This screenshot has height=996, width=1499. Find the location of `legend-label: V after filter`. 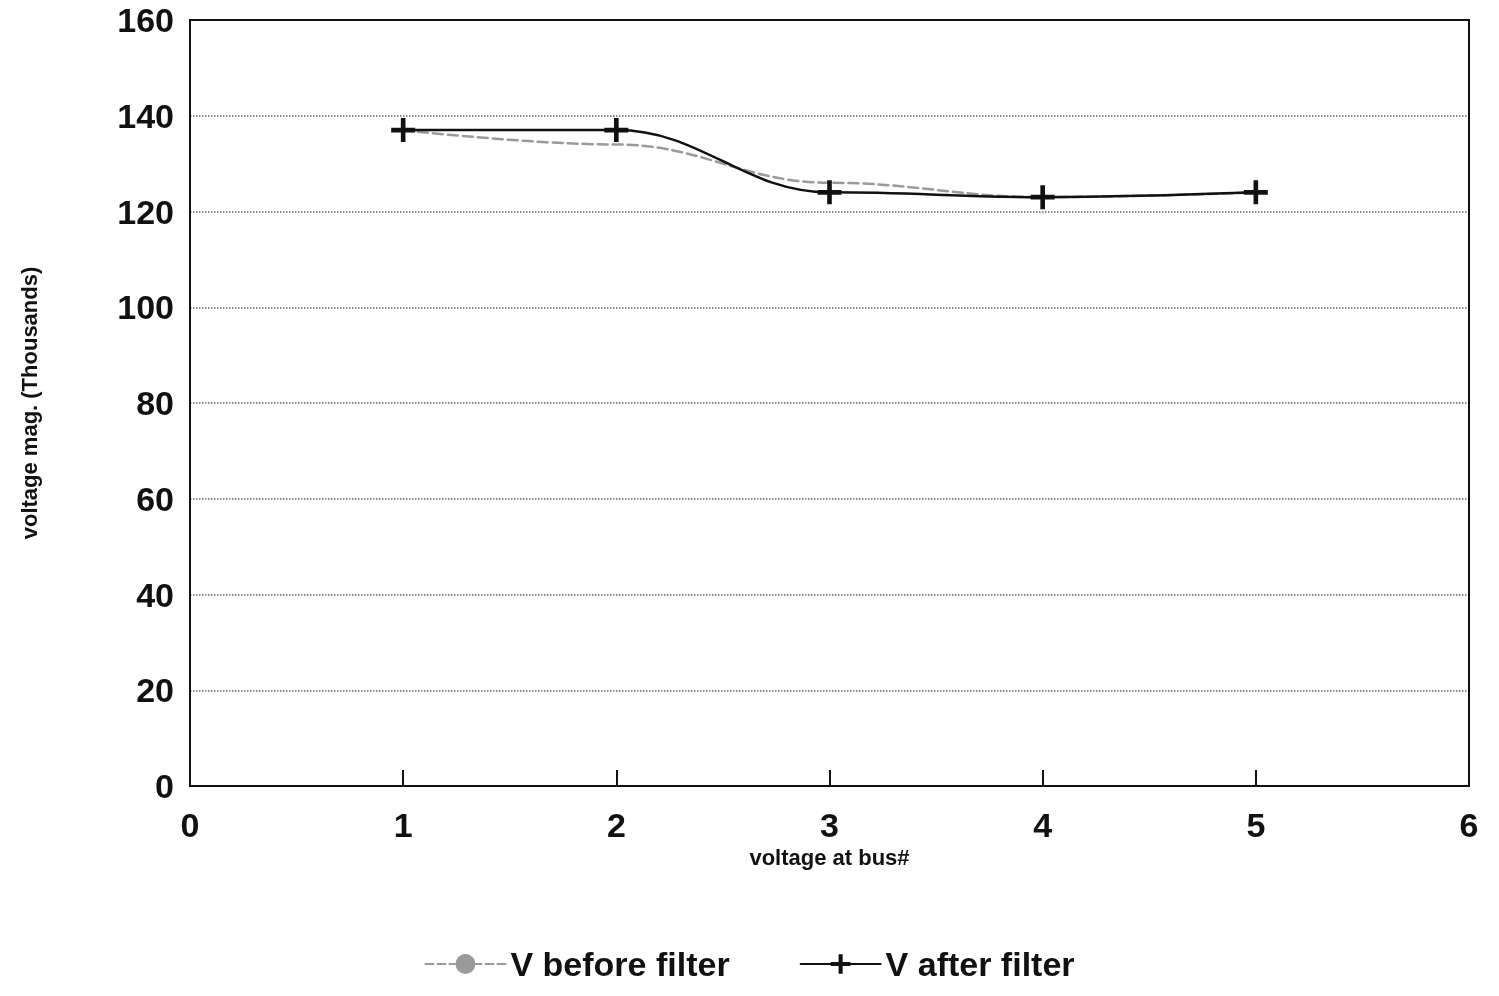

legend-label: V after filter is located at coordinates (980, 964).